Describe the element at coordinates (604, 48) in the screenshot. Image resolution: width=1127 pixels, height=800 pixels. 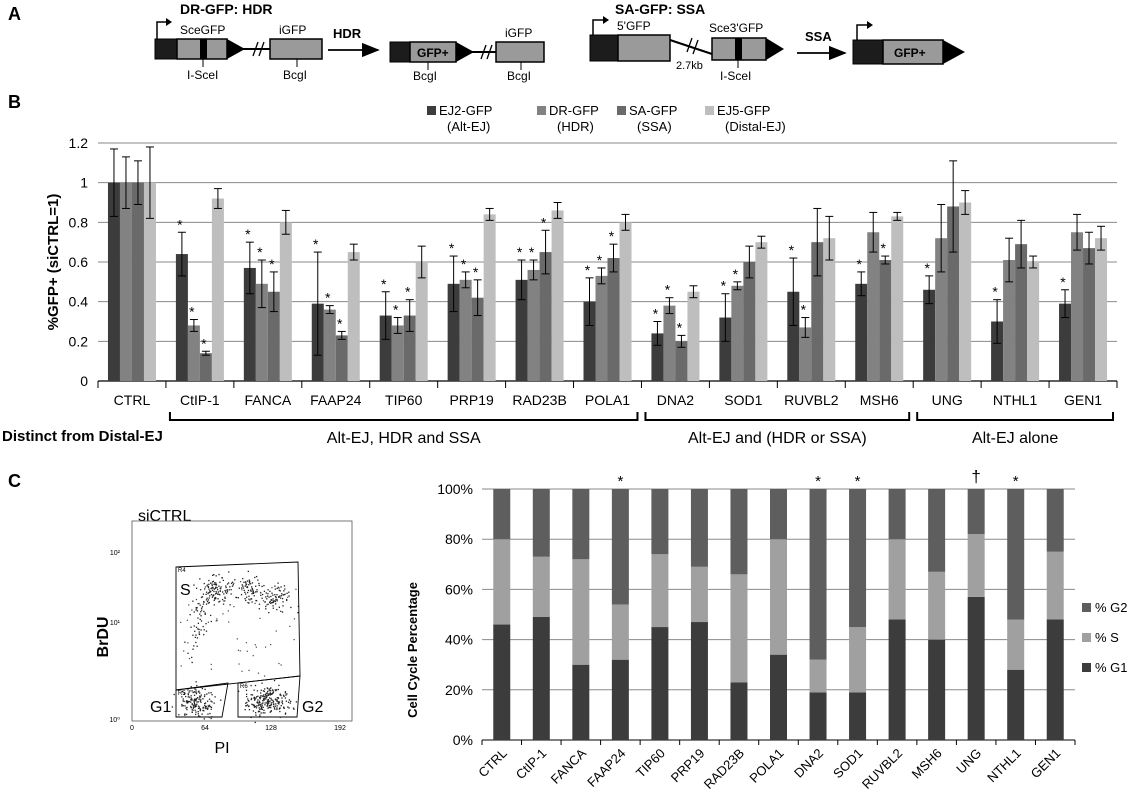
I see `sa-promoter-box` at that location.